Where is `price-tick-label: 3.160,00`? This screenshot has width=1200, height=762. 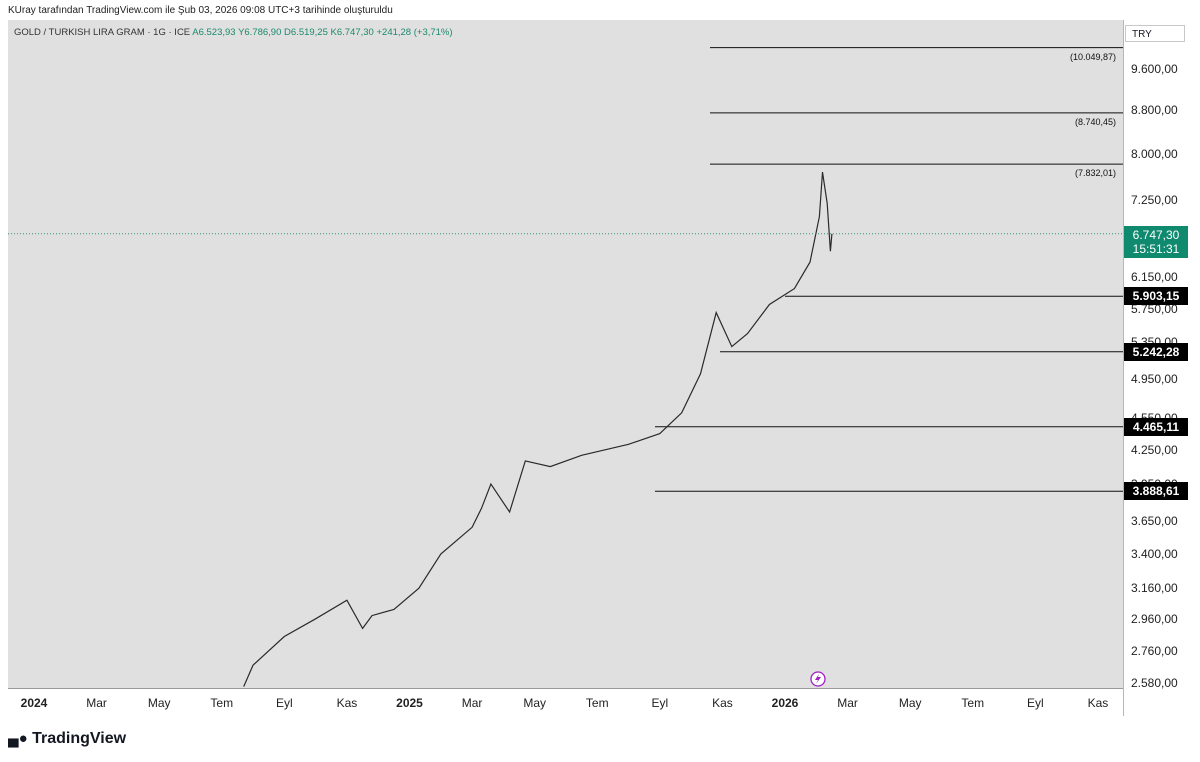 price-tick-label: 3.160,00 is located at coordinates (1154, 588).